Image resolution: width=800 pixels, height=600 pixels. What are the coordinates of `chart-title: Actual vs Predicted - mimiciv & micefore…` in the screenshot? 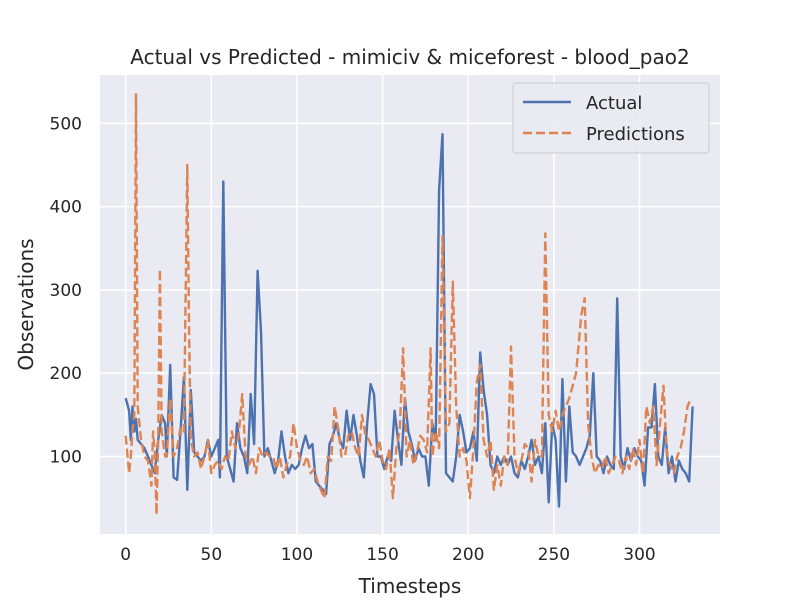 It's located at (409, 57).